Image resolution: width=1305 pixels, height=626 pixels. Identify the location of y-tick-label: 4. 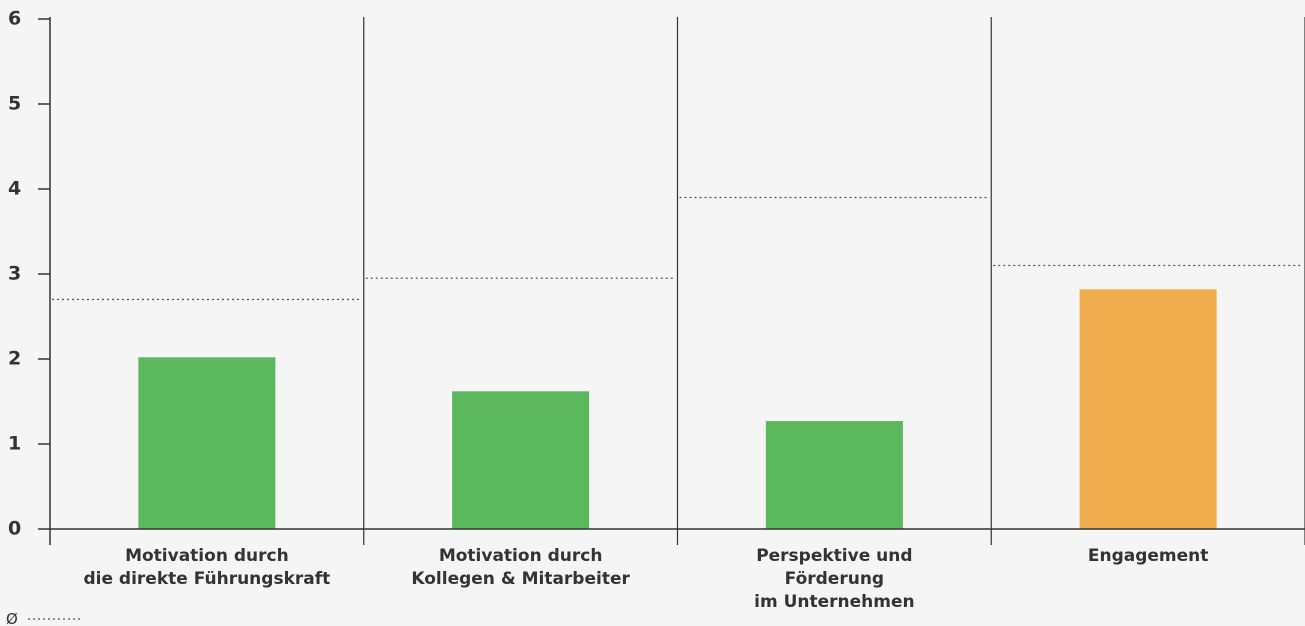
(14, 189).